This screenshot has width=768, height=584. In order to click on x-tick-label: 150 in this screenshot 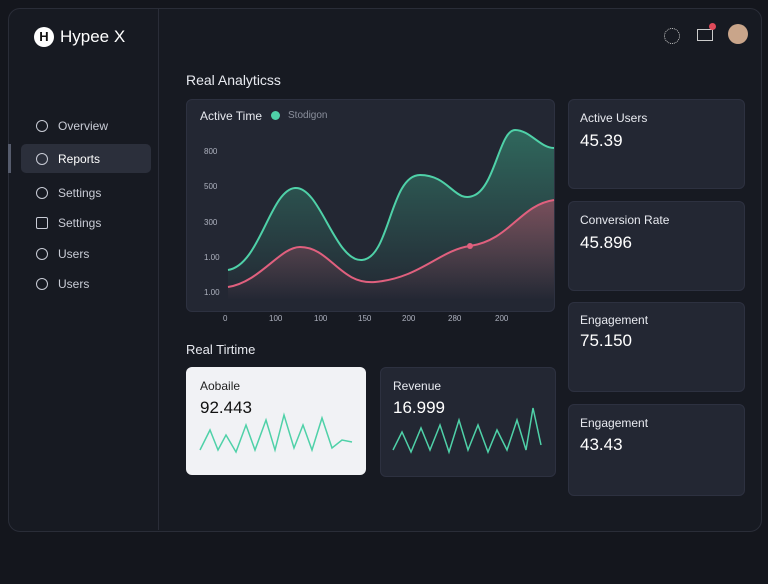, I will do `click(365, 318)`.